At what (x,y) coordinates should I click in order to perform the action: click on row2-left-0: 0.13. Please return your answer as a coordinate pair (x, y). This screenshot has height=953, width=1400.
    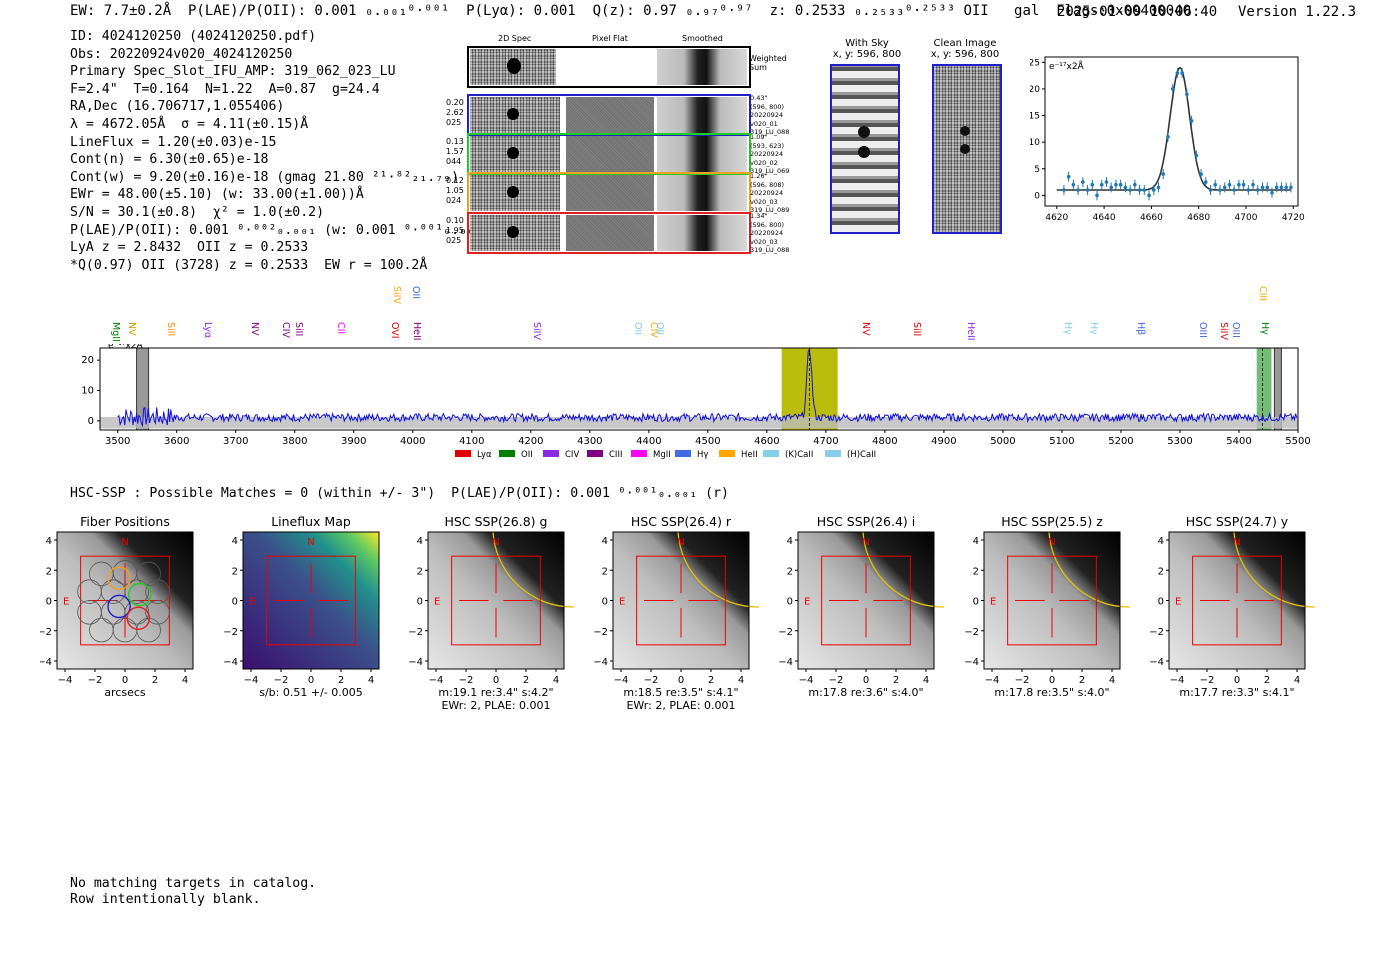
    Looking at the image, I should click on (455, 141).